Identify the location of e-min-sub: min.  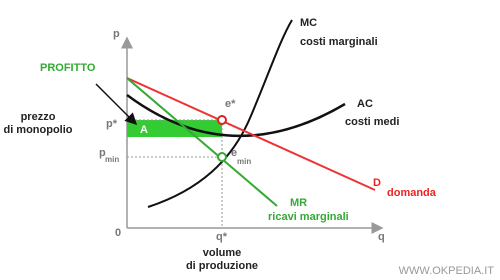
(244, 161).